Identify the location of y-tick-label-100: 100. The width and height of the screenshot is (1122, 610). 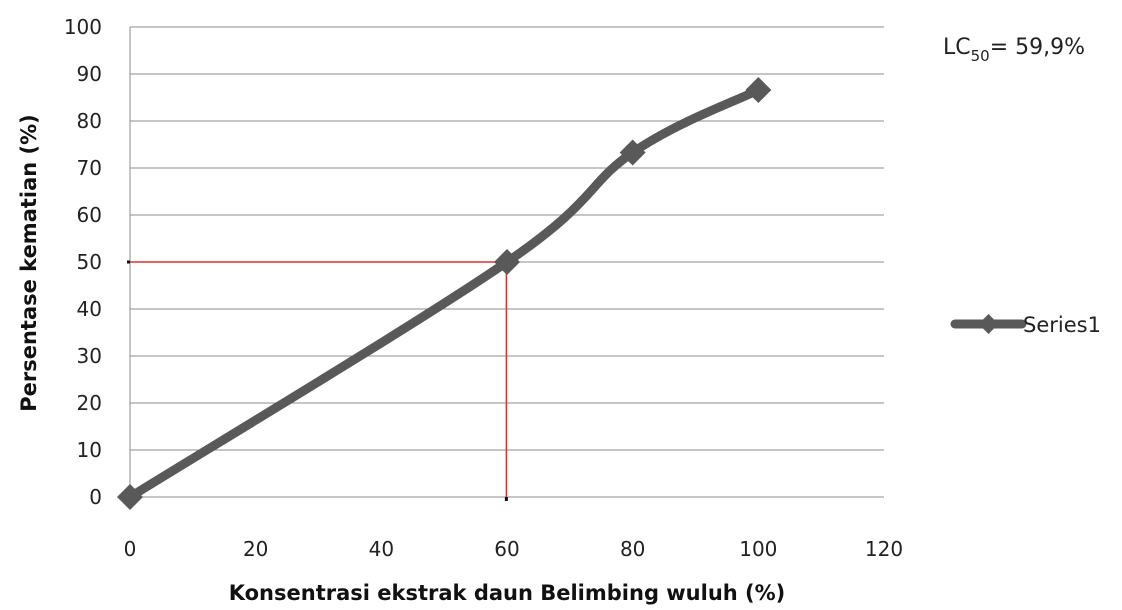
(83, 27).